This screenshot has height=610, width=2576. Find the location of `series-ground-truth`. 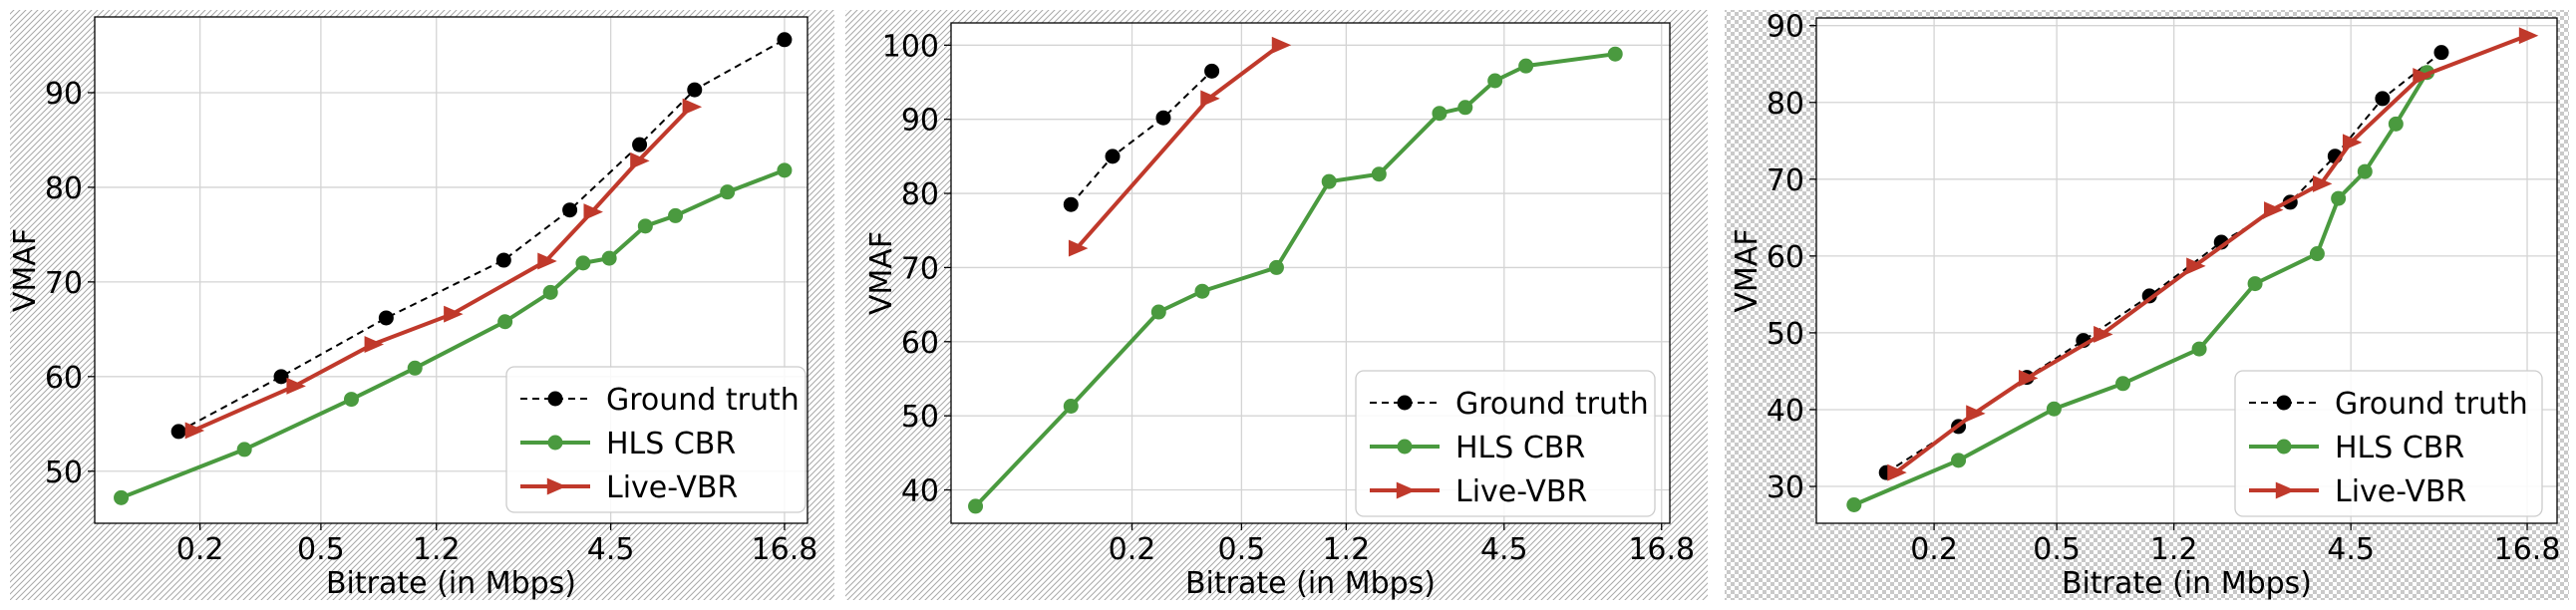

series-ground-truth is located at coordinates (1141, 137).